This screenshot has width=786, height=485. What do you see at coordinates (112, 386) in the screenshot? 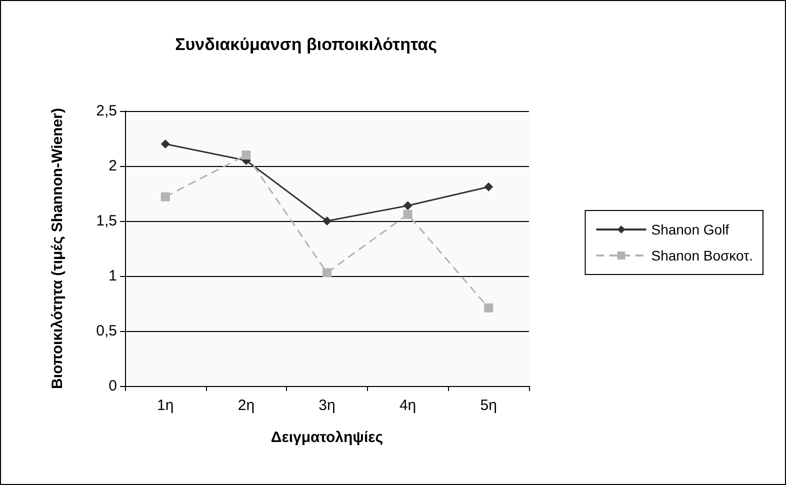
I see `y-tick-label: 0` at bounding box center [112, 386].